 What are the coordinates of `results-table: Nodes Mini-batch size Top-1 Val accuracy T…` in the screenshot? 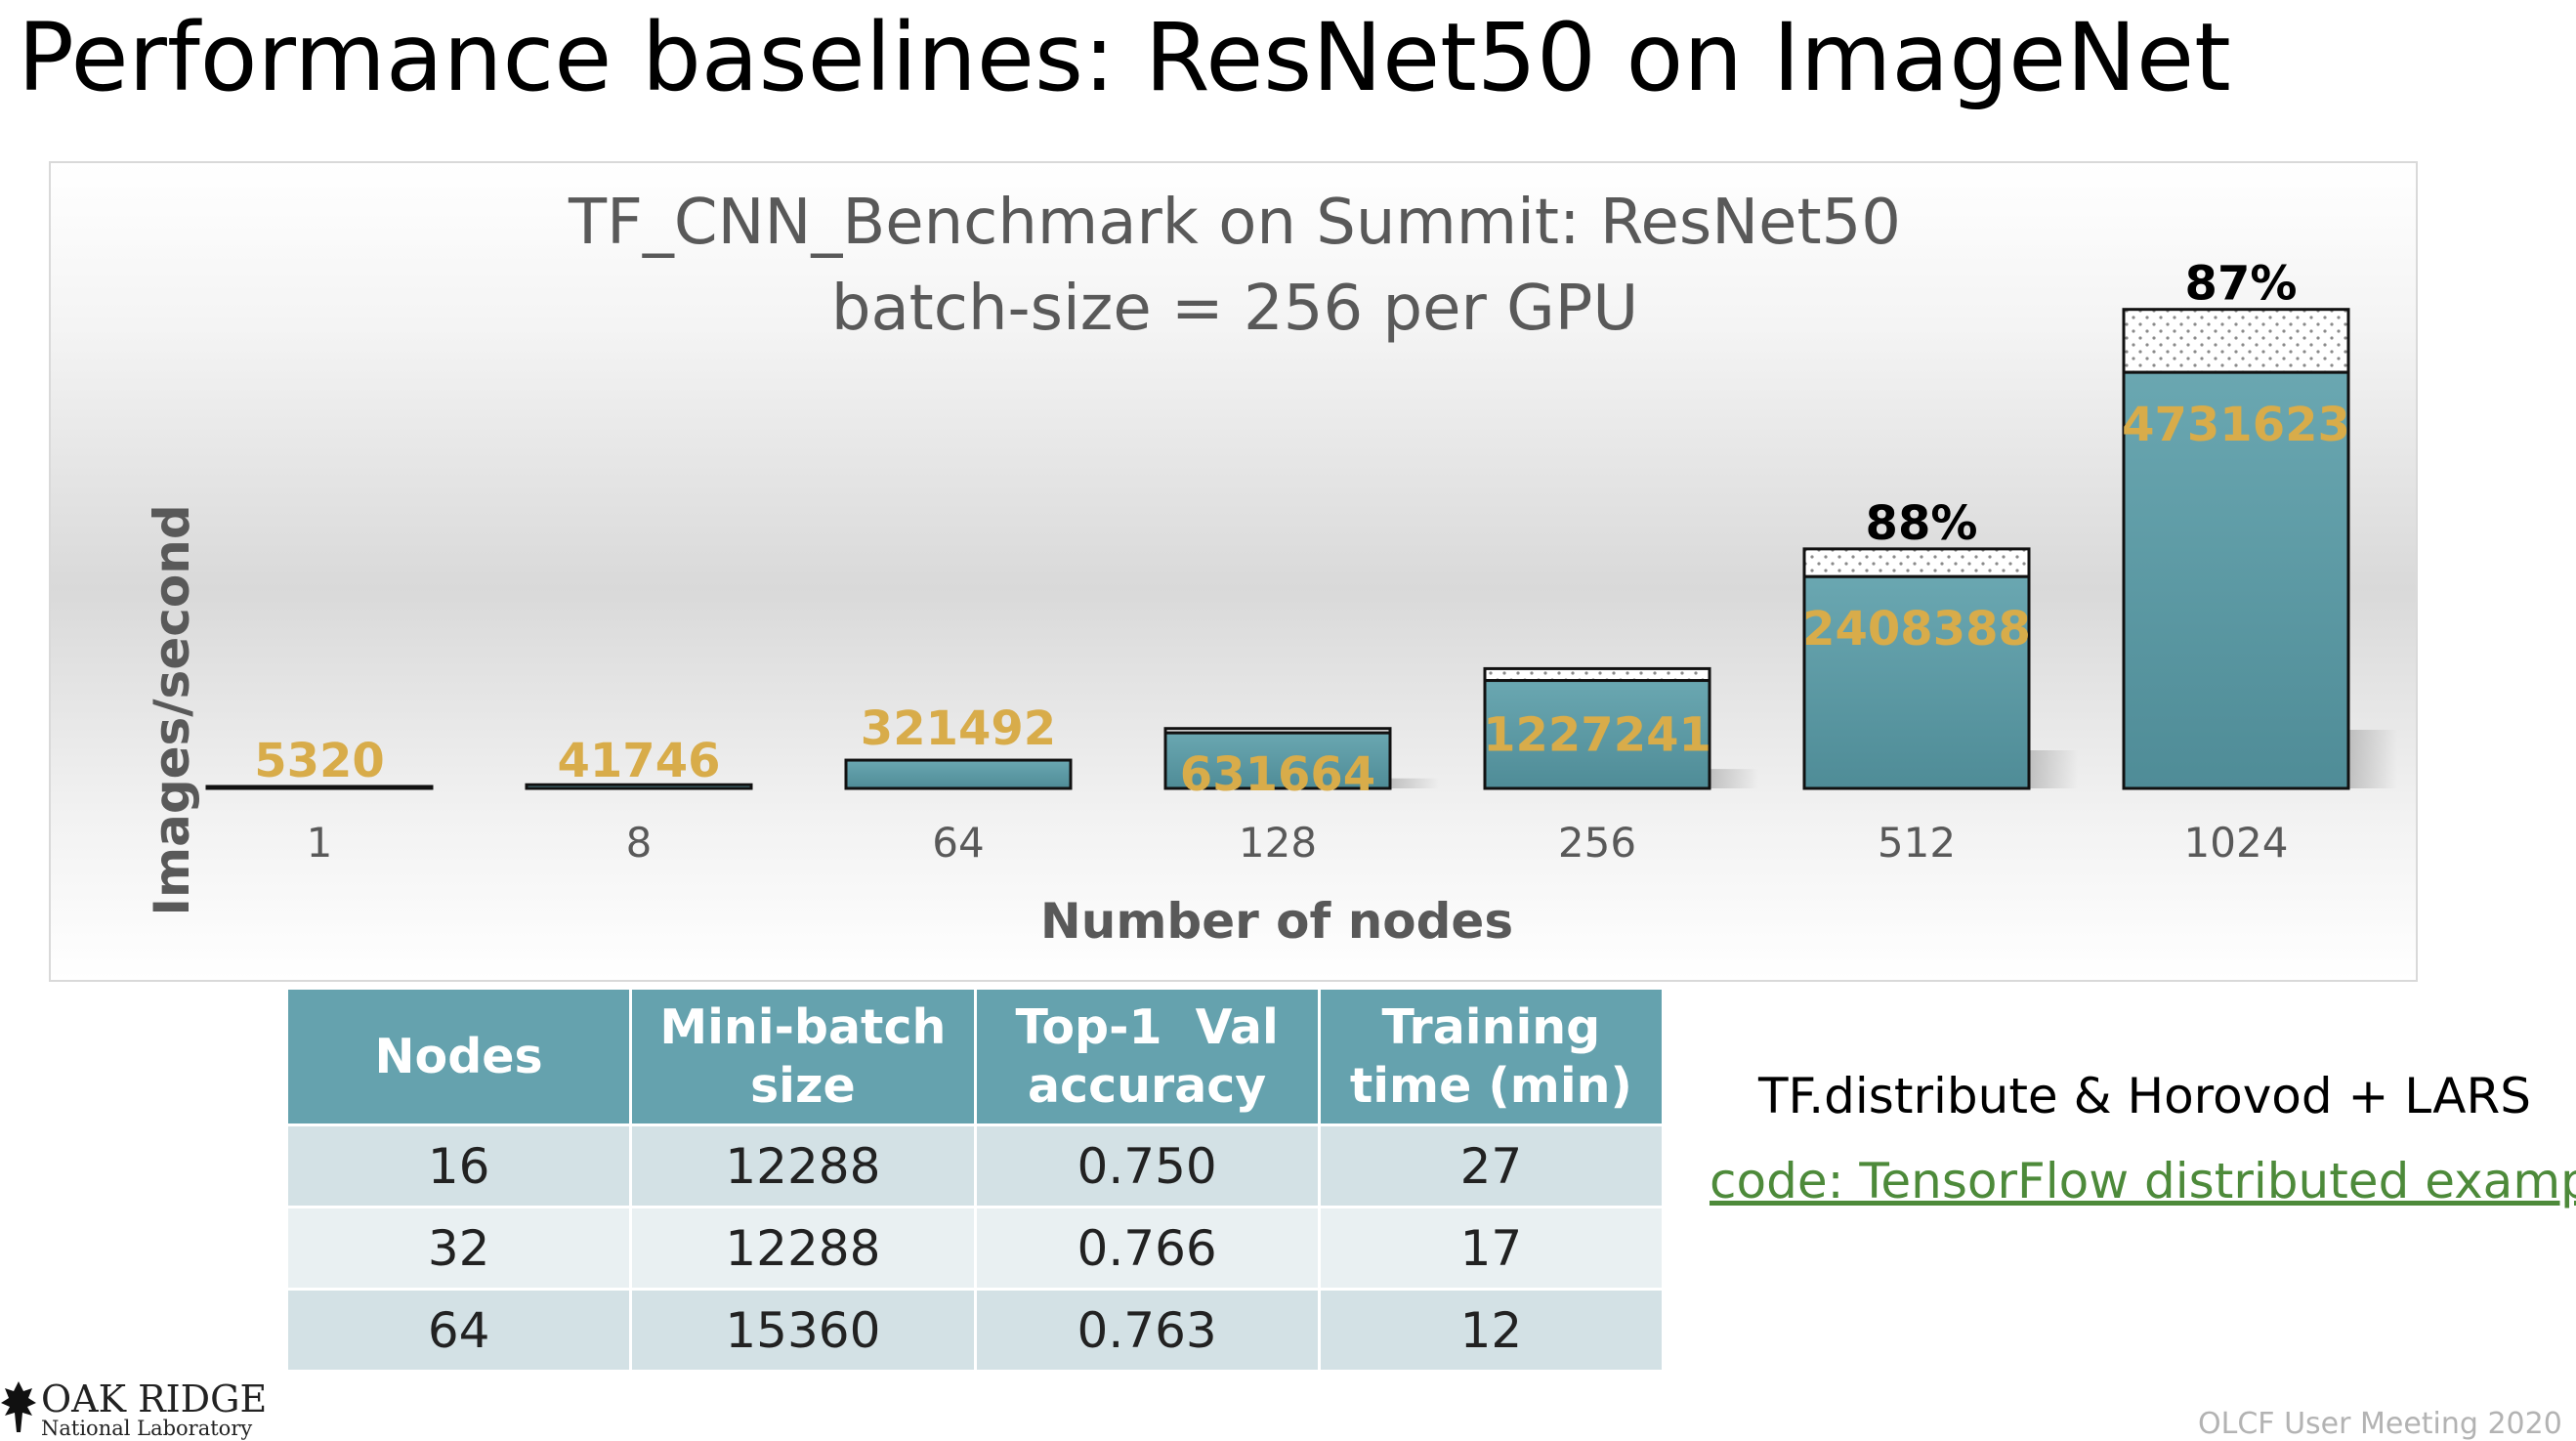 It's located at (975, 1180).